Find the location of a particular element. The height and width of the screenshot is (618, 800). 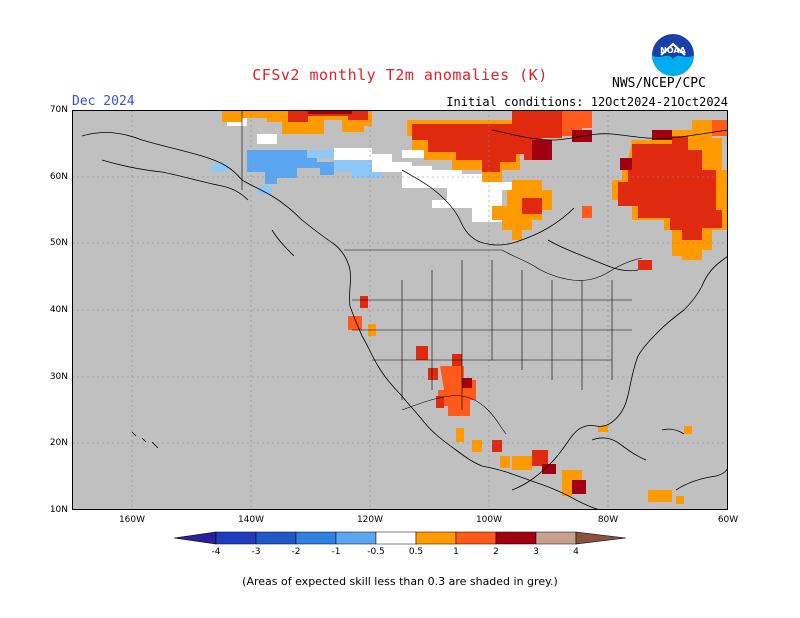

lat-label: 60N is located at coordinates (58, 177).